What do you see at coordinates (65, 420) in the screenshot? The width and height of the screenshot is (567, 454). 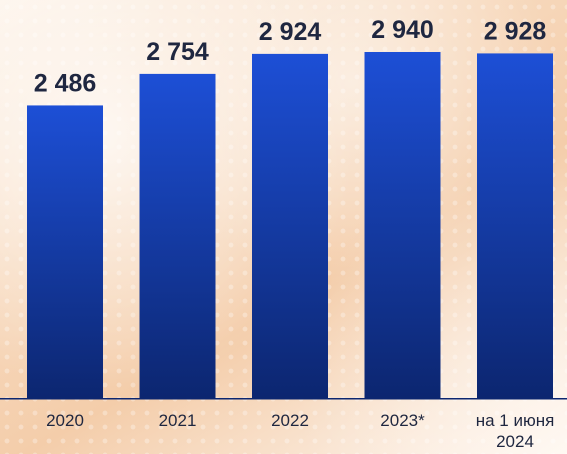 I see `x-tick-label-0: 2020` at bounding box center [65, 420].